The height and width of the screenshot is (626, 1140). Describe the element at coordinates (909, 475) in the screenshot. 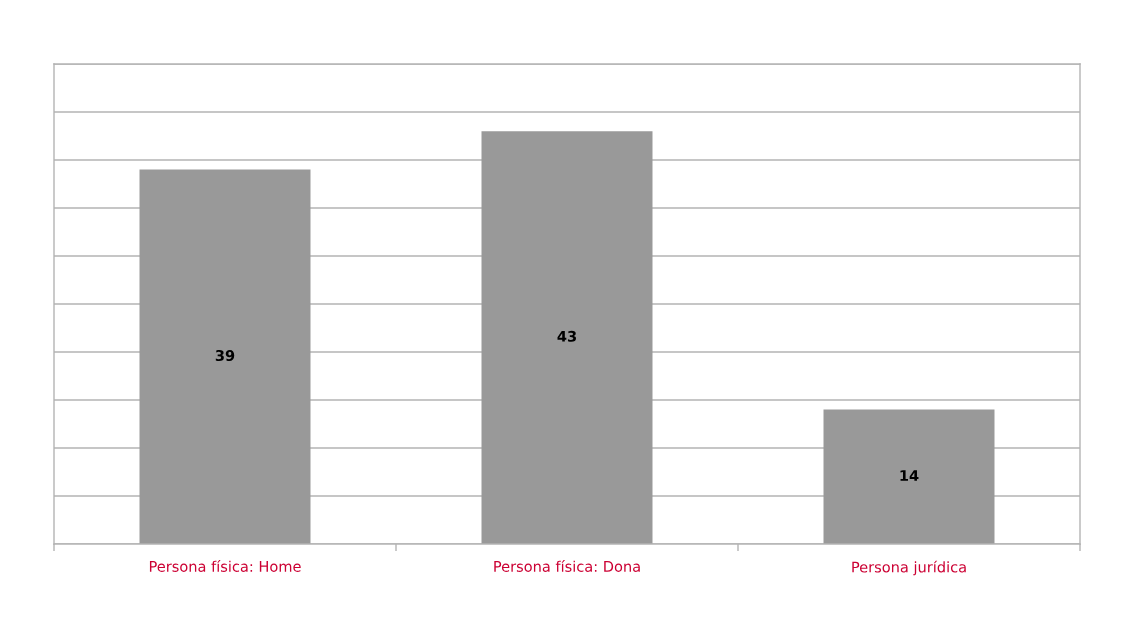

I see `data-label: 14` at that location.